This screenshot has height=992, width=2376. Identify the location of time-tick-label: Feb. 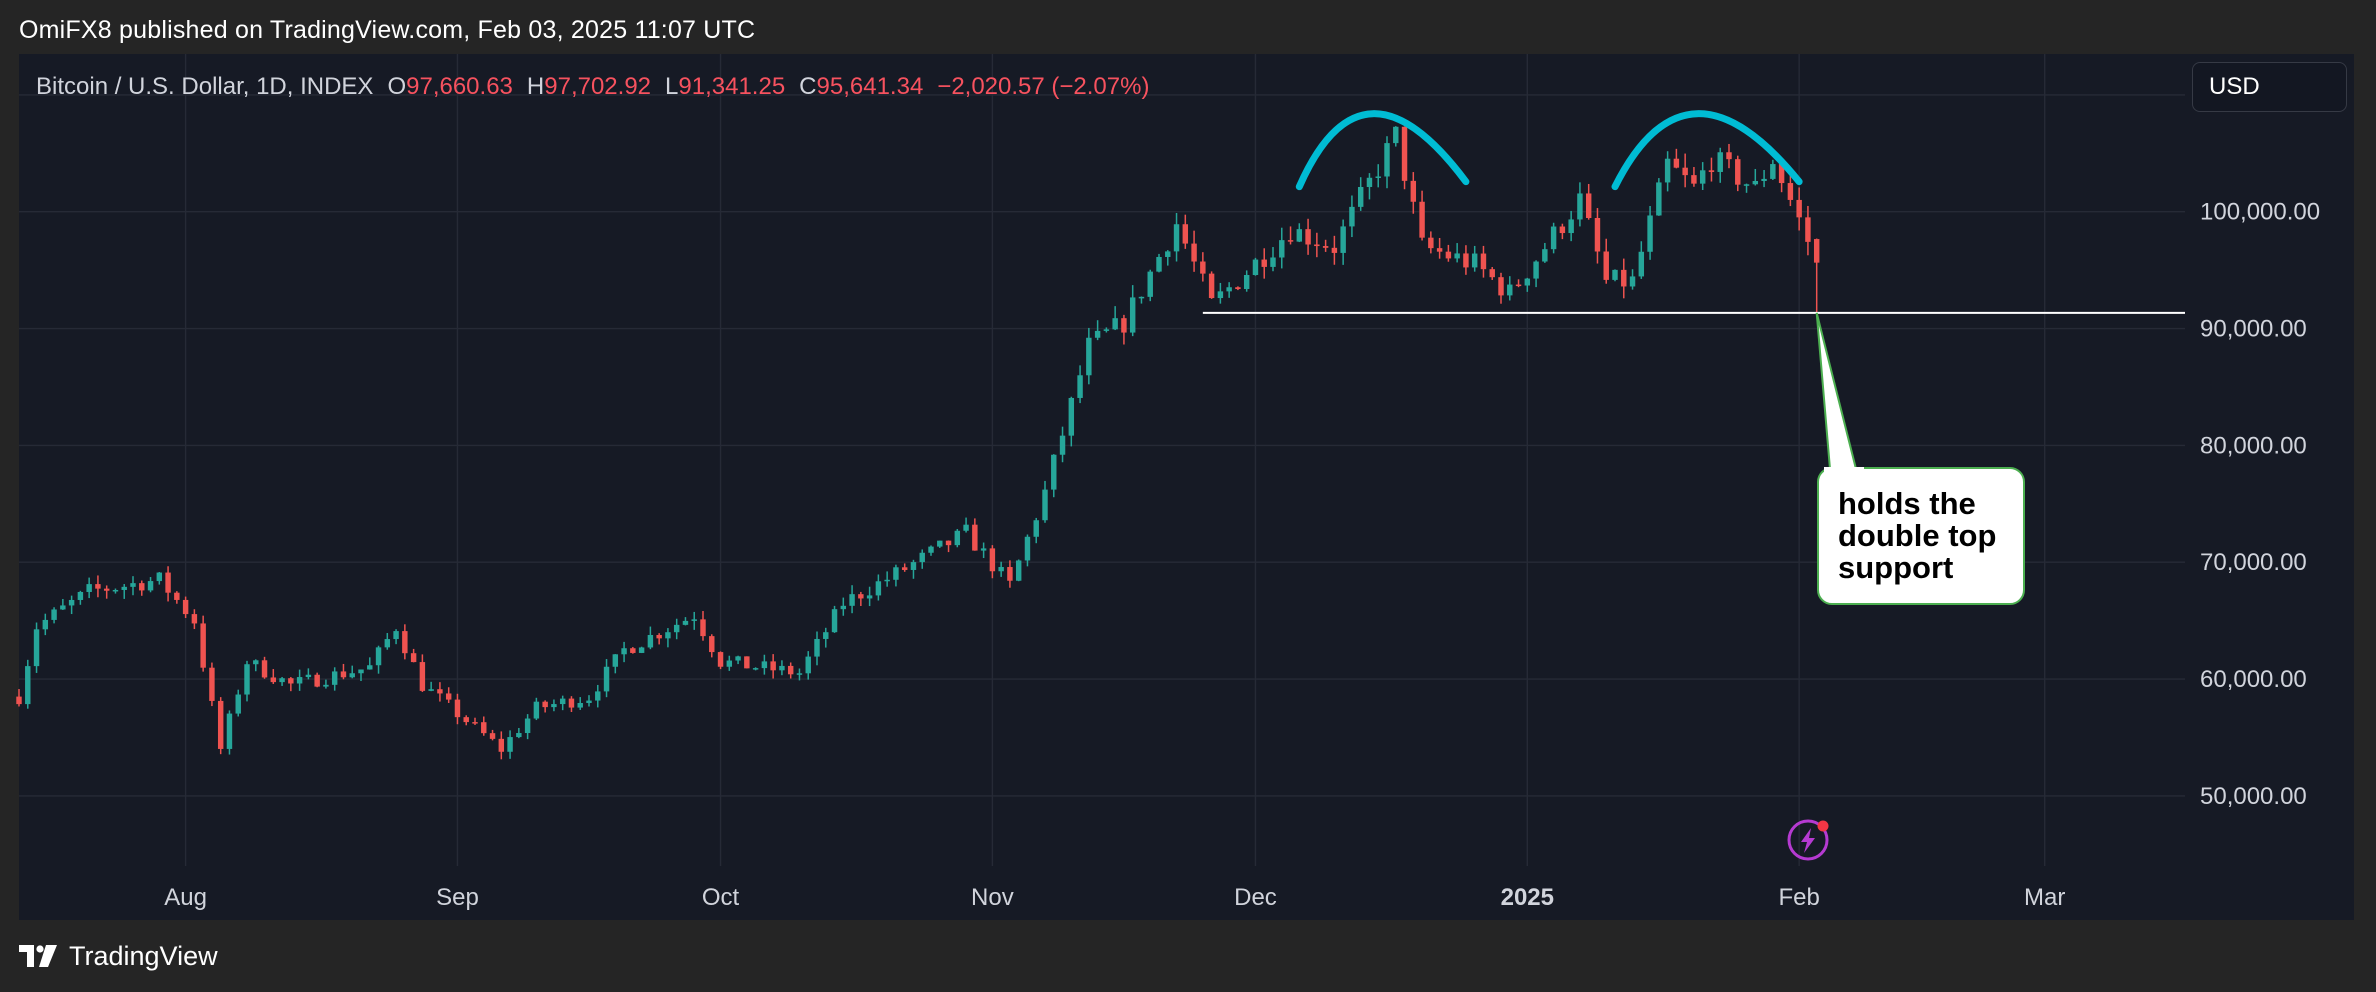
(1798, 897).